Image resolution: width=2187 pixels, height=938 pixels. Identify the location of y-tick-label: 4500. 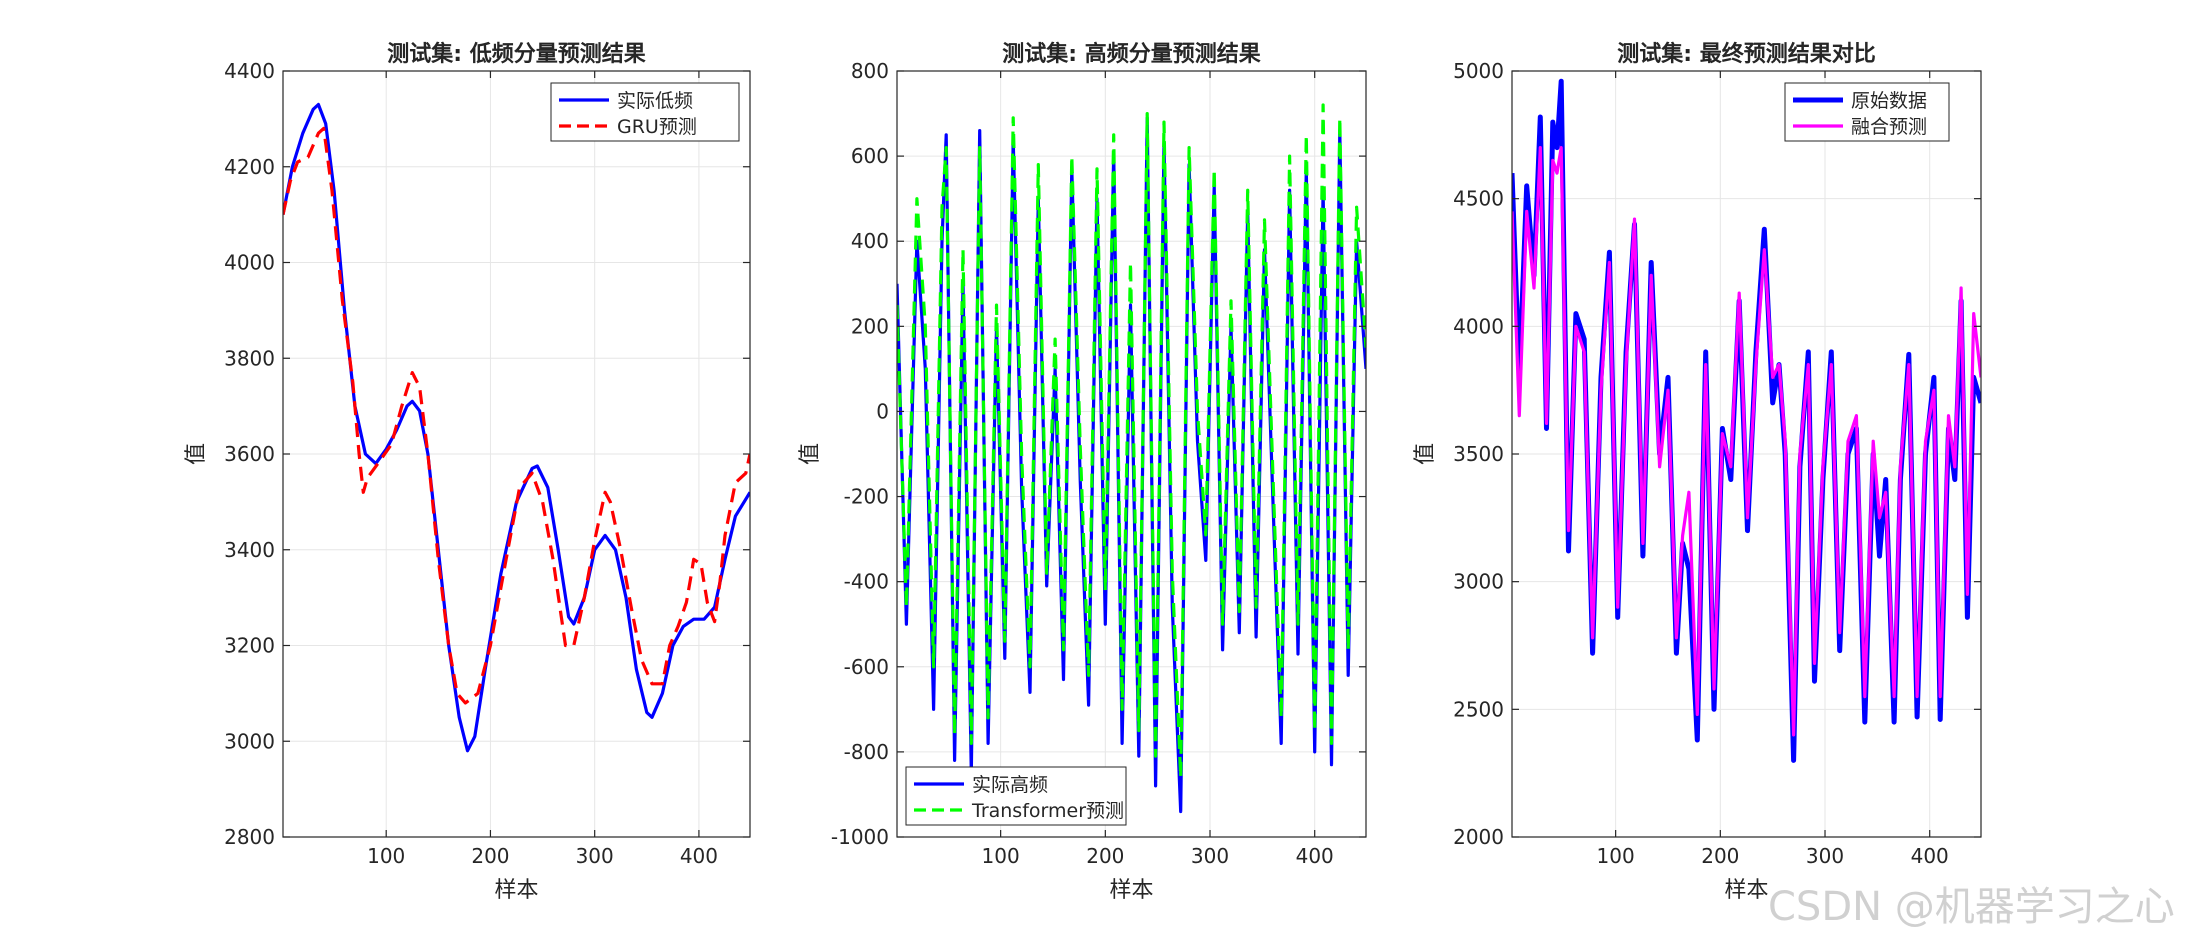
(1478, 199).